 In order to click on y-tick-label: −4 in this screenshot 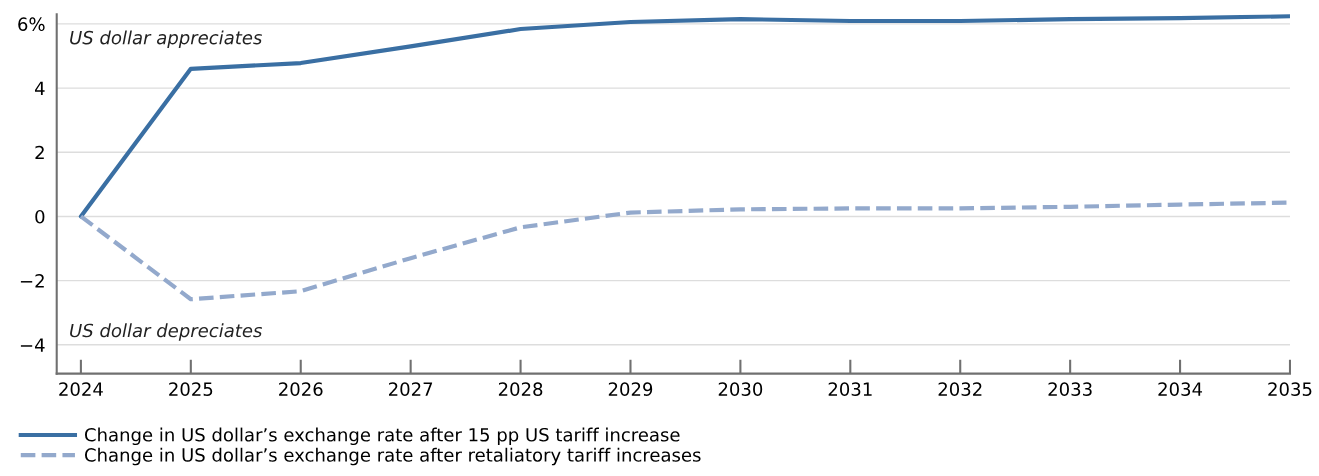, I will do `click(32, 345)`.